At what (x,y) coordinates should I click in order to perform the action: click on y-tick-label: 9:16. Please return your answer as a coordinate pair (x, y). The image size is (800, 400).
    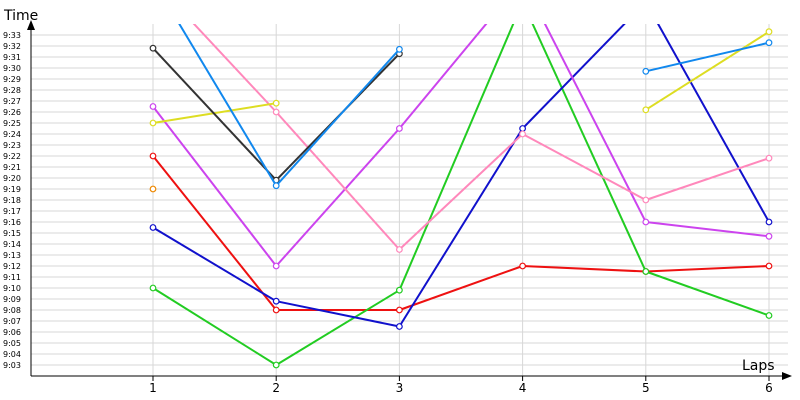
    Looking at the image, I should click on (12, 222).